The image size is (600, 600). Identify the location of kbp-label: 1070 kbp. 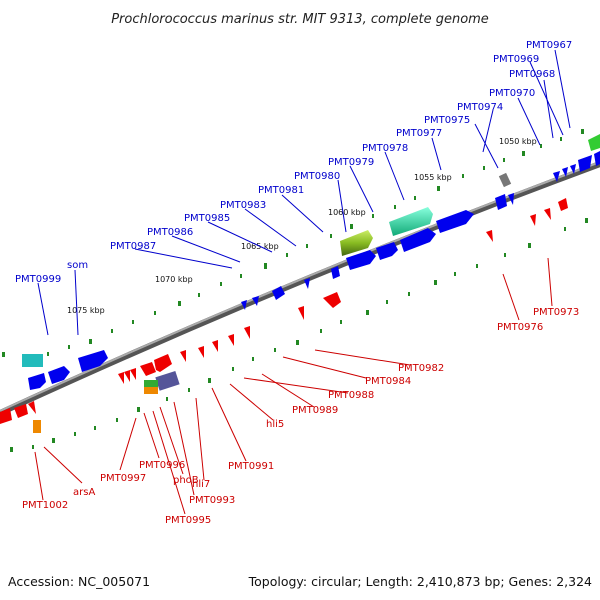
(174, 279).